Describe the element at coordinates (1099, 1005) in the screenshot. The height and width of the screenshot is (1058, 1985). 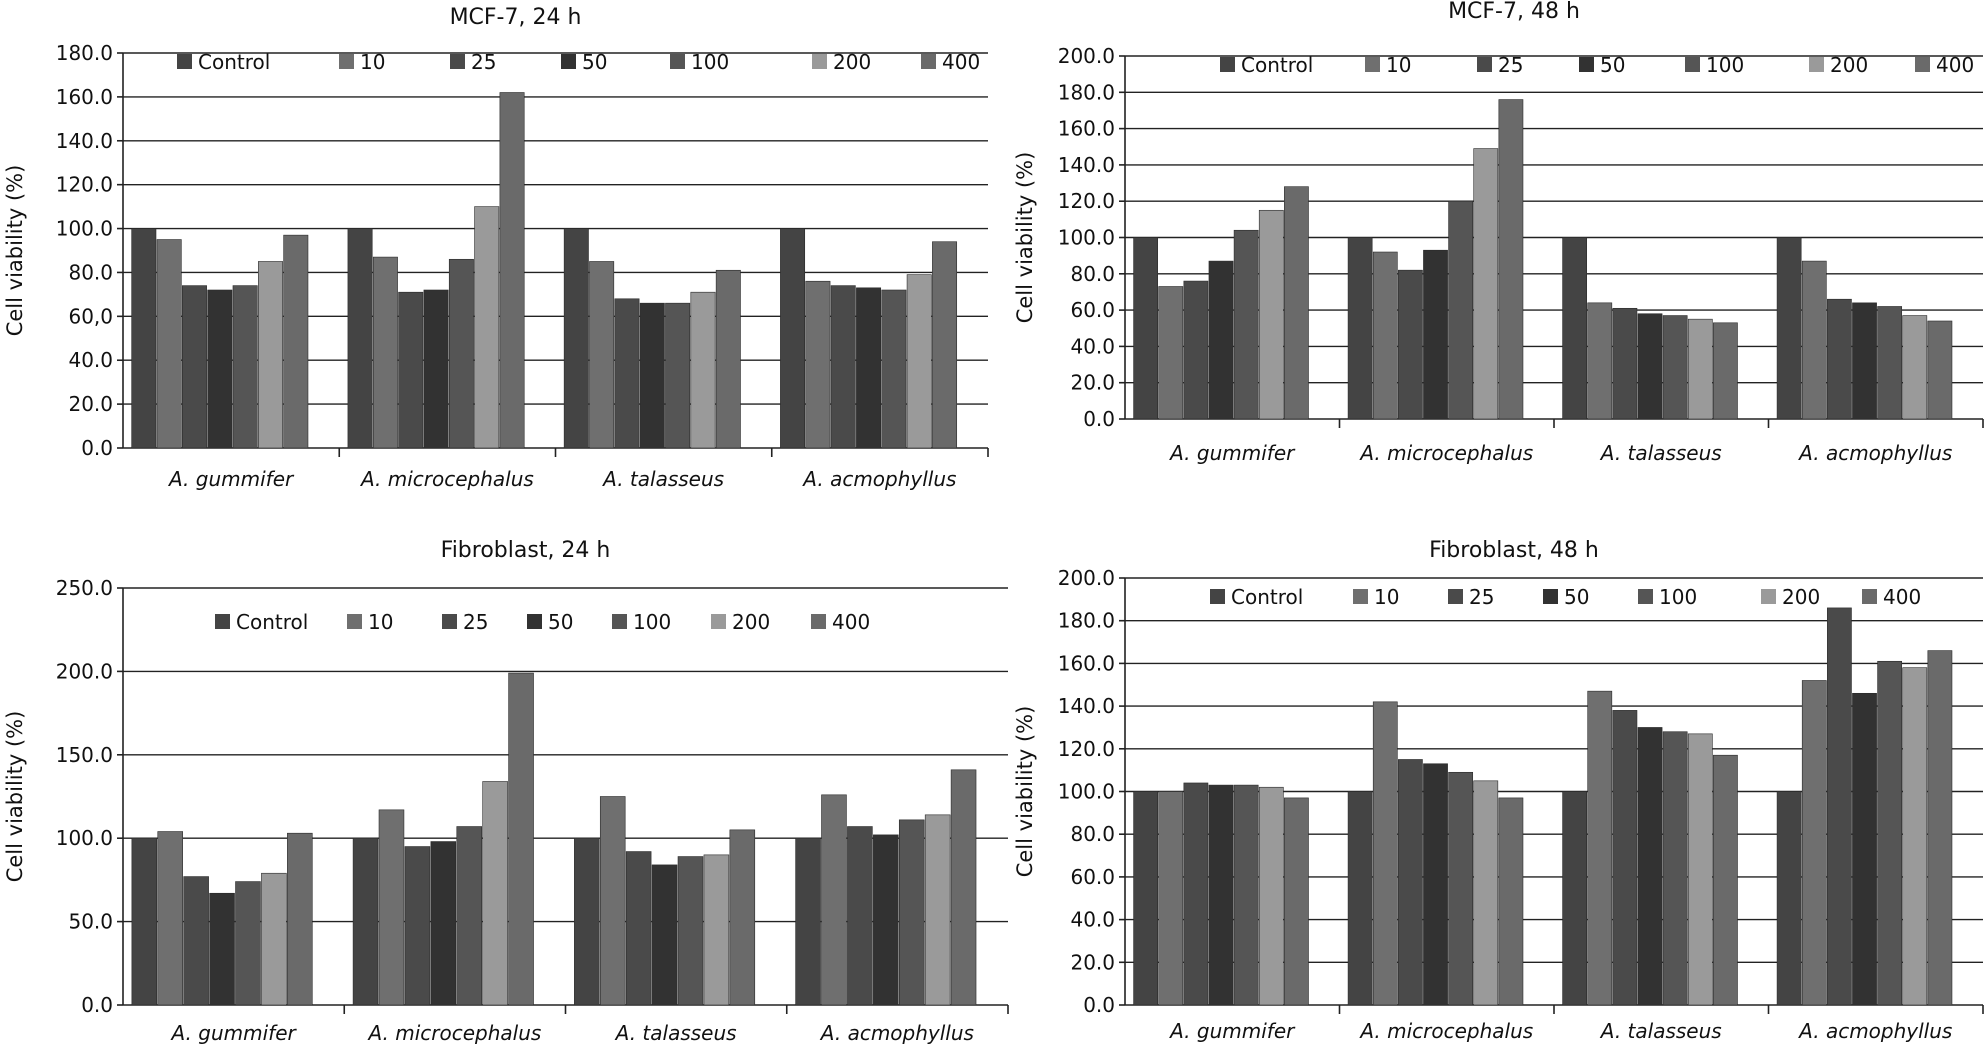
I see `y-tick-label: 0.0` at that location.